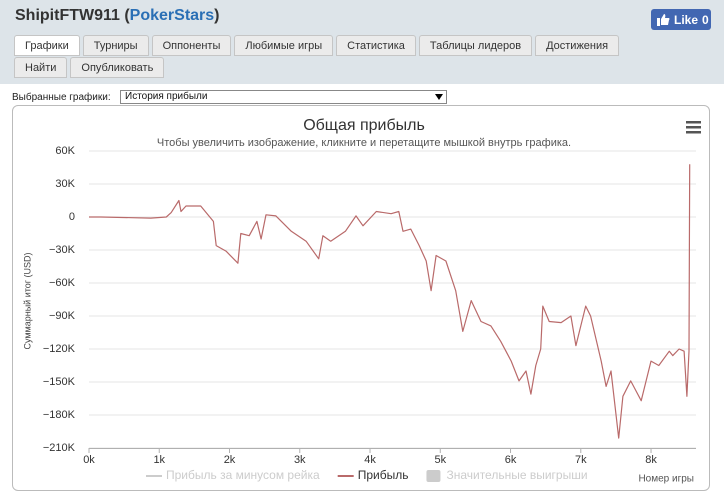 This screenshot has width=724, height=501. What do you see at coordinates (383, 475) in the screenshot?
I see `legend-label: Прибыль` at bounding box center [383, 475].